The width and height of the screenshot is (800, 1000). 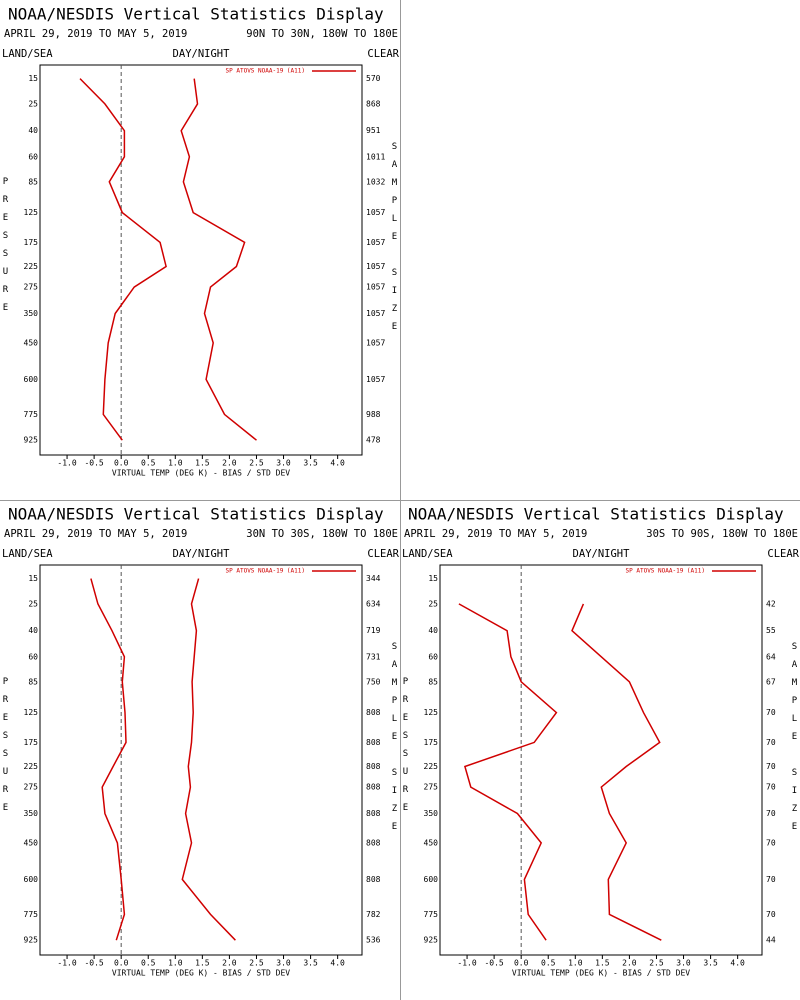 What do you see at coordinates (771, 656) in the screenshot?
I see `sample-size: 64` at bounding box center [771, 656].